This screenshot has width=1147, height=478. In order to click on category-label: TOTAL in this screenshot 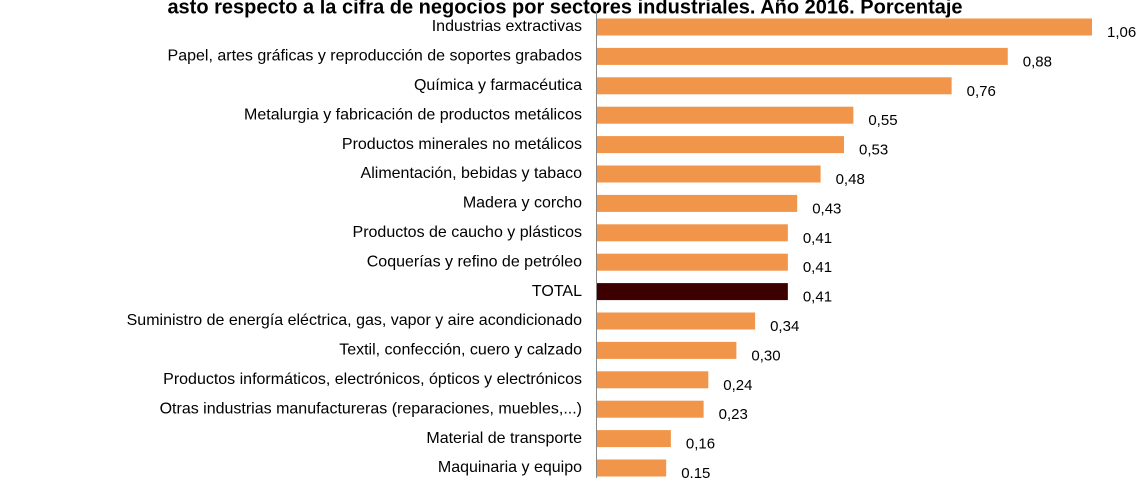, I will do `click(557, 291)`.